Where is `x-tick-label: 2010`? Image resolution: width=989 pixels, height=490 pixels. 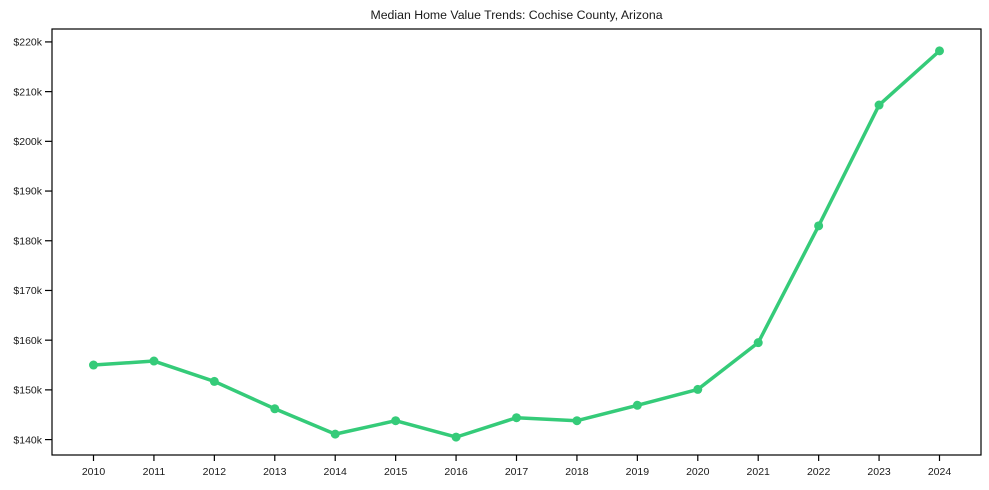
x-tick-label: 2010 is located at coordinates (94, 472).